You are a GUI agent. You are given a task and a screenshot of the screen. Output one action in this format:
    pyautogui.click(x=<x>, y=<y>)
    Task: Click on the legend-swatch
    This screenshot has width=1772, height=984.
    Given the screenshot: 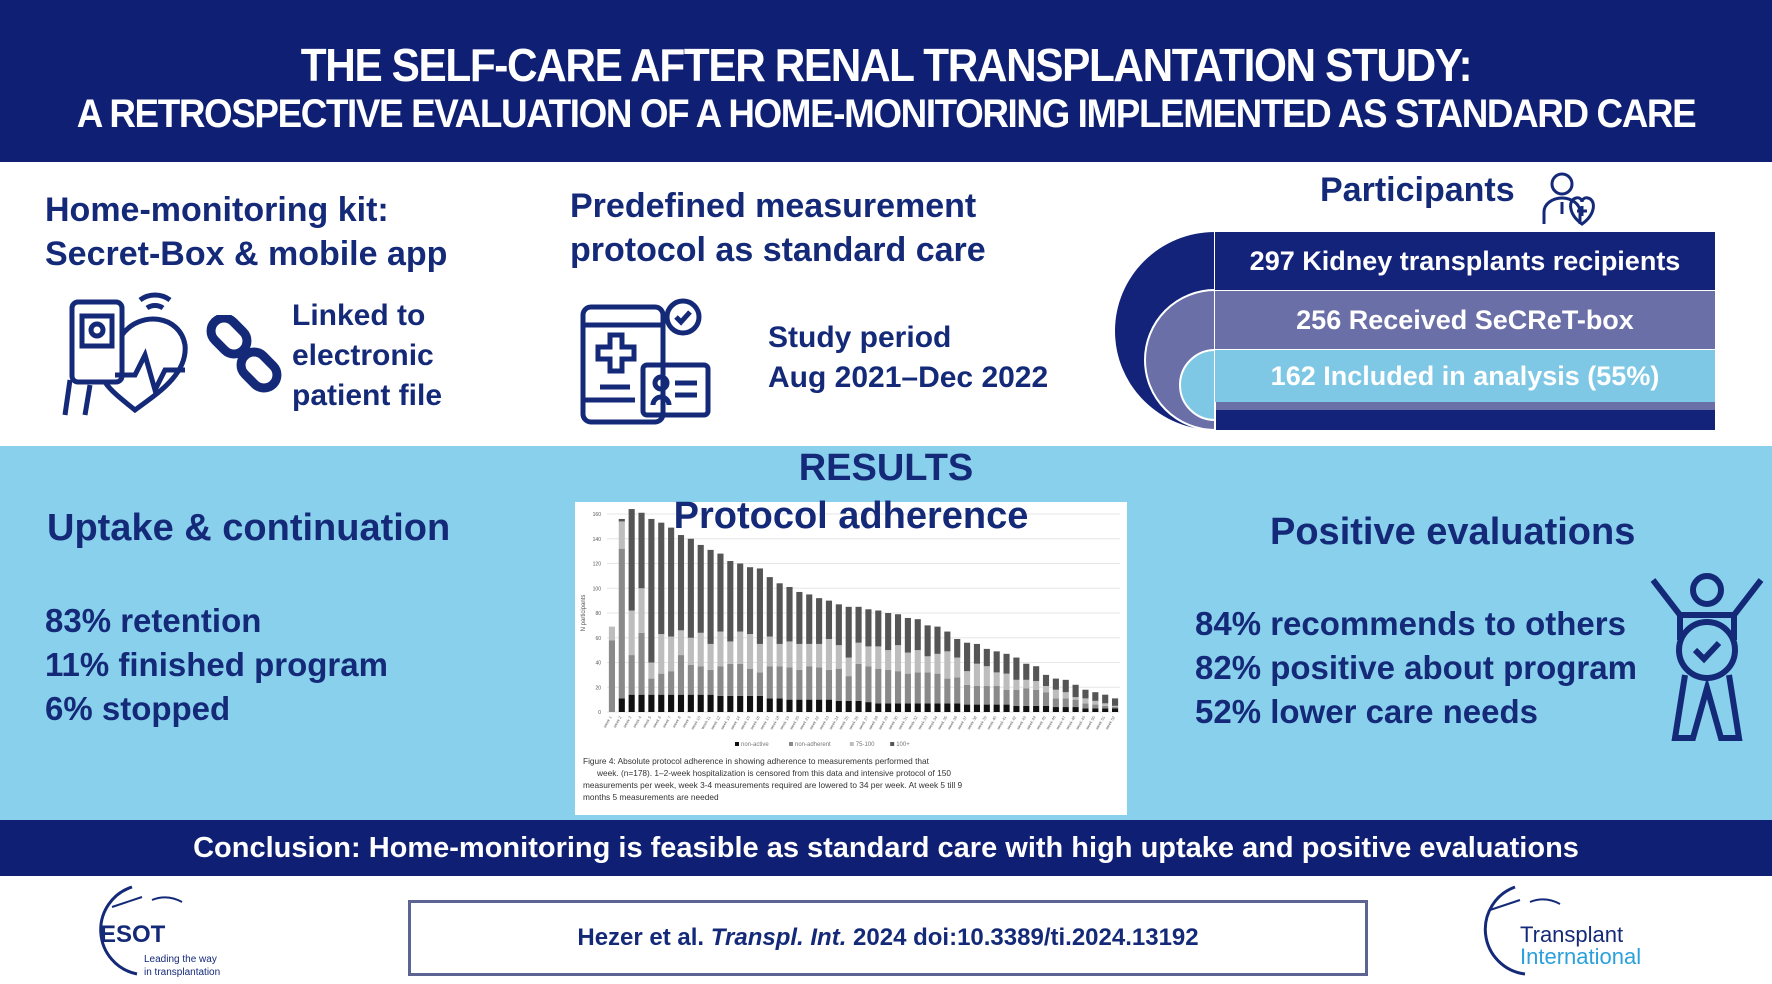 What is the action you would take?
    pyautogui.click(x=892, y=744)
    